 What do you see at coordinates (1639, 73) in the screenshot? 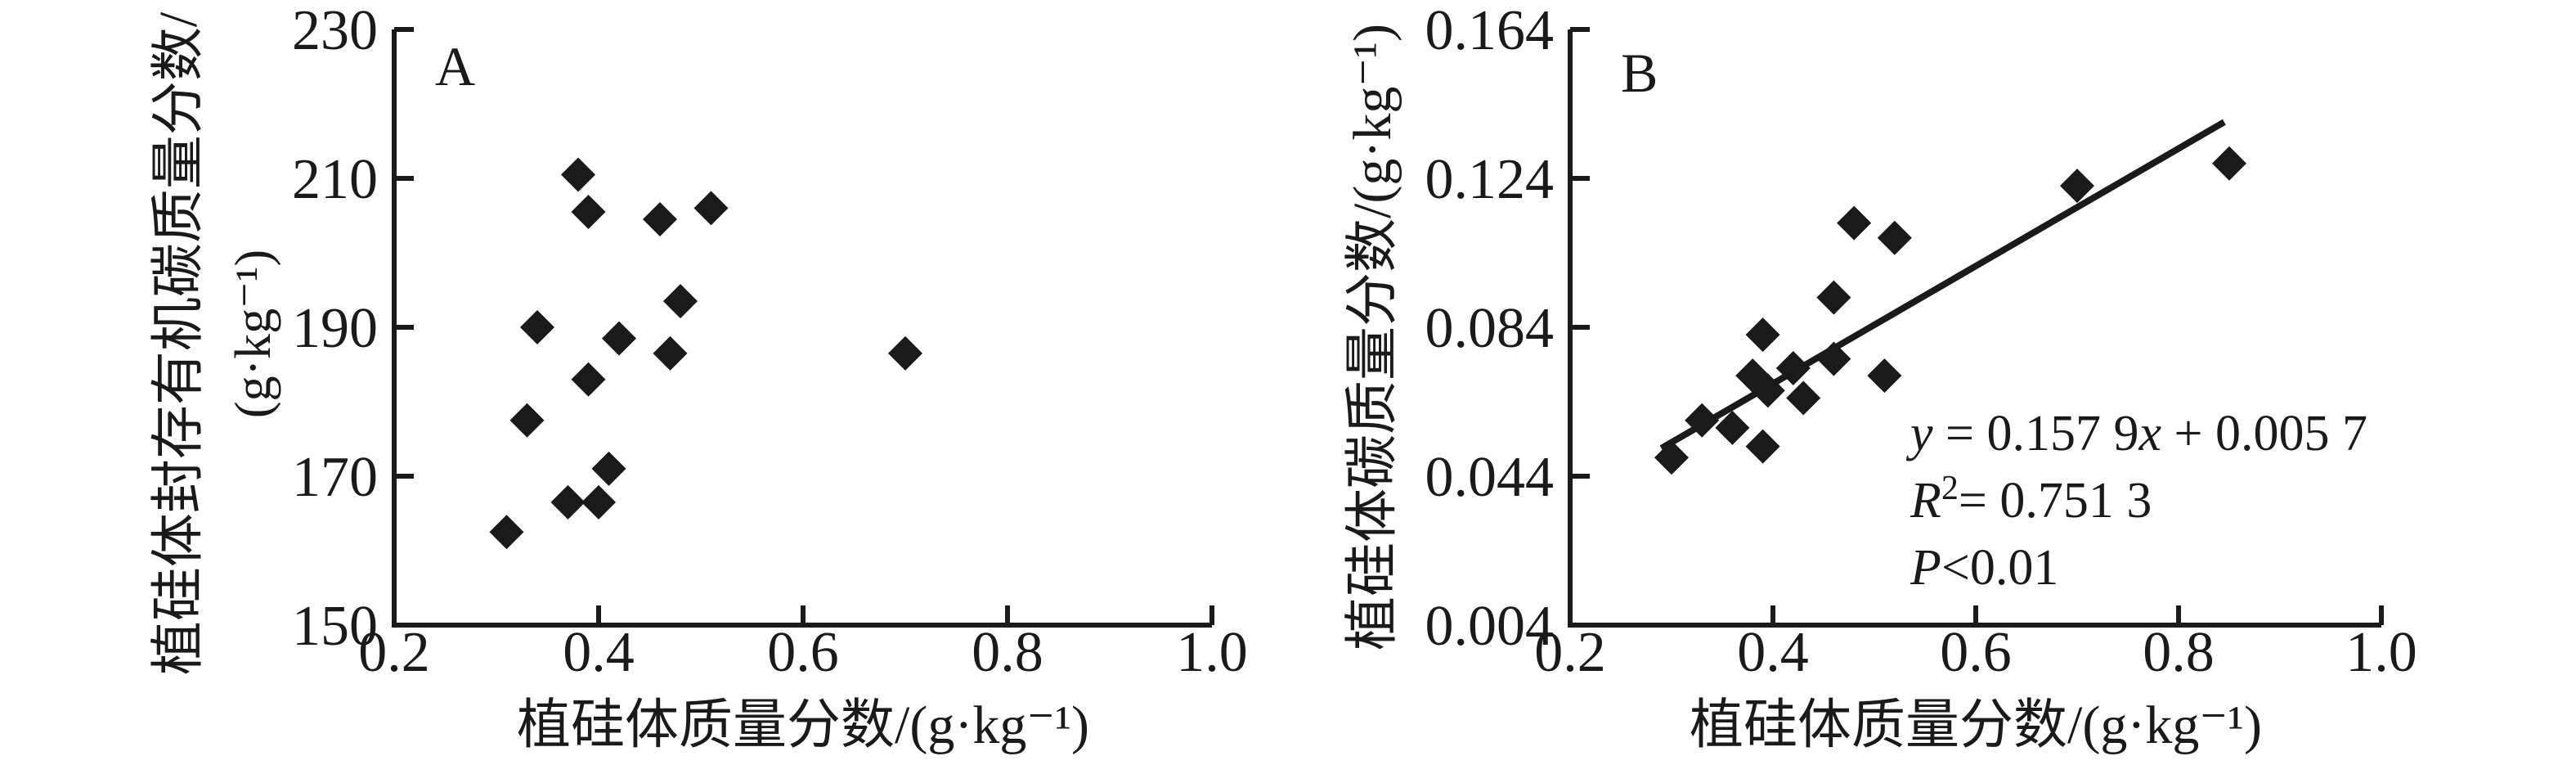
I see `panel-letter: B` at bounding box center [1639, 73].